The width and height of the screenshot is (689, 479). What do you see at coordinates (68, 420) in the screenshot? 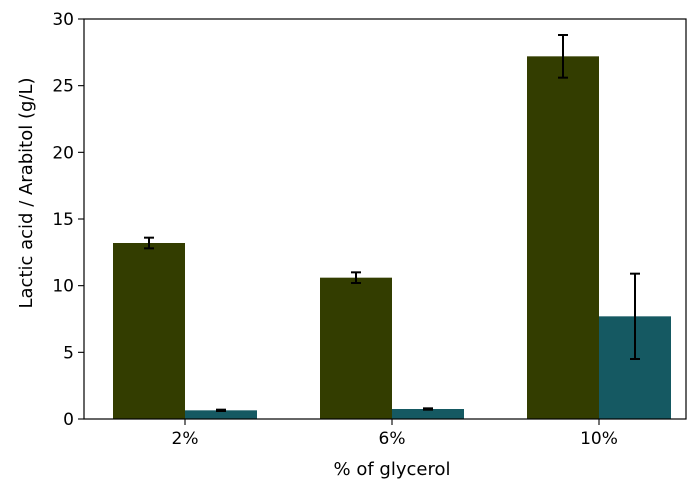
I see `y-tick-label: 0` at bounding box center [68, 420].